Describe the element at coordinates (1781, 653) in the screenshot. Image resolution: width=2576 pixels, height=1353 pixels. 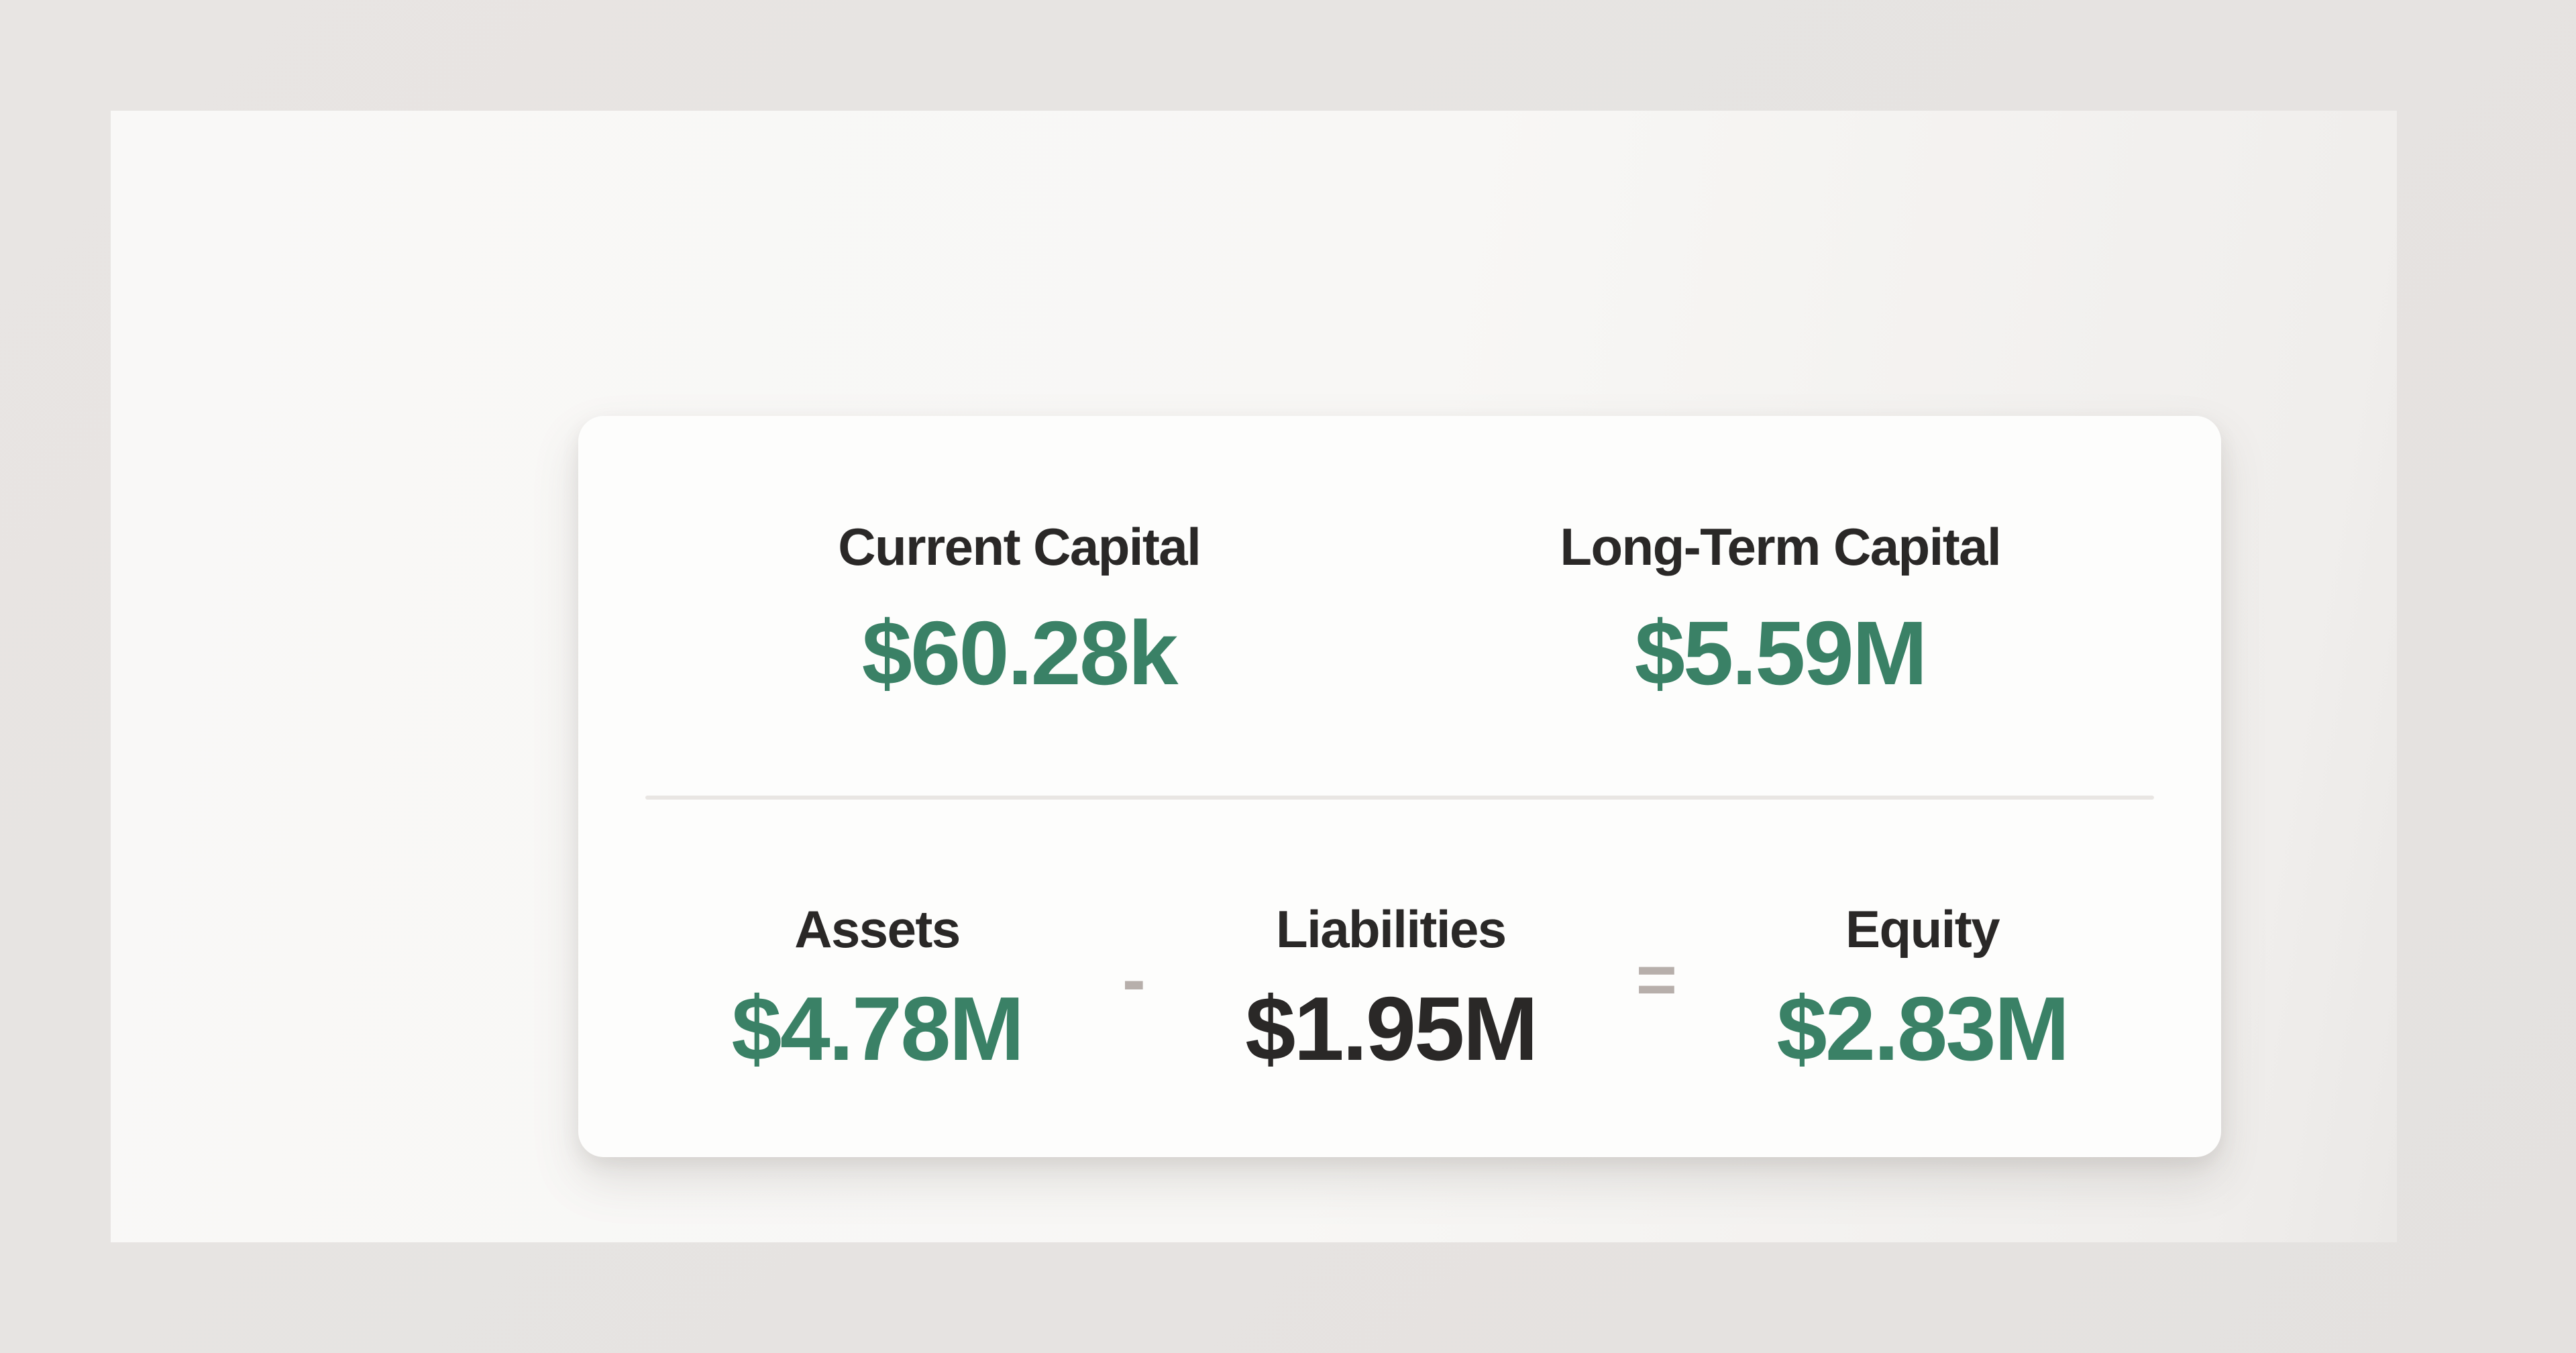
I see `long-term-capital-value: $5.59M` at that location.